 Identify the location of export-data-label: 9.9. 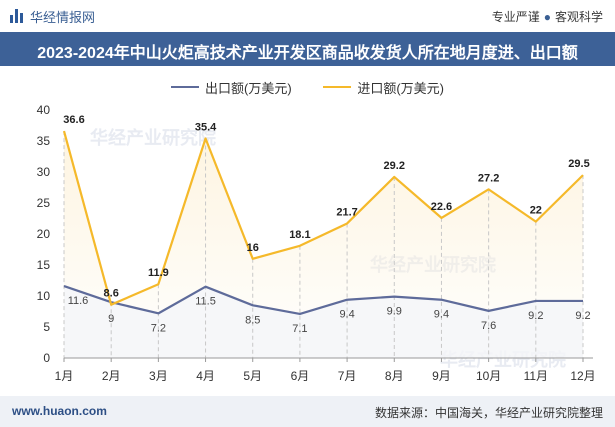
(394, 312).